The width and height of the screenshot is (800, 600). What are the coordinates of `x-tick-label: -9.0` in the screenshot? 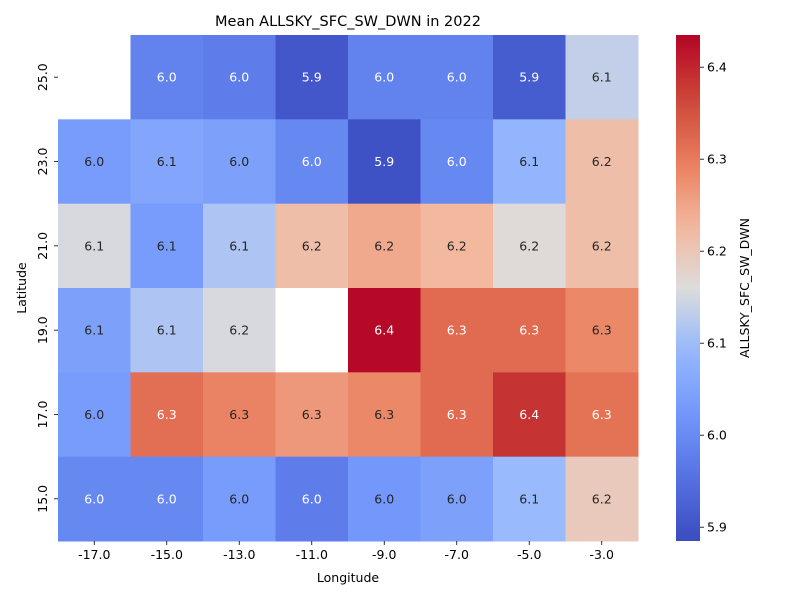 It's located at (384, 554).